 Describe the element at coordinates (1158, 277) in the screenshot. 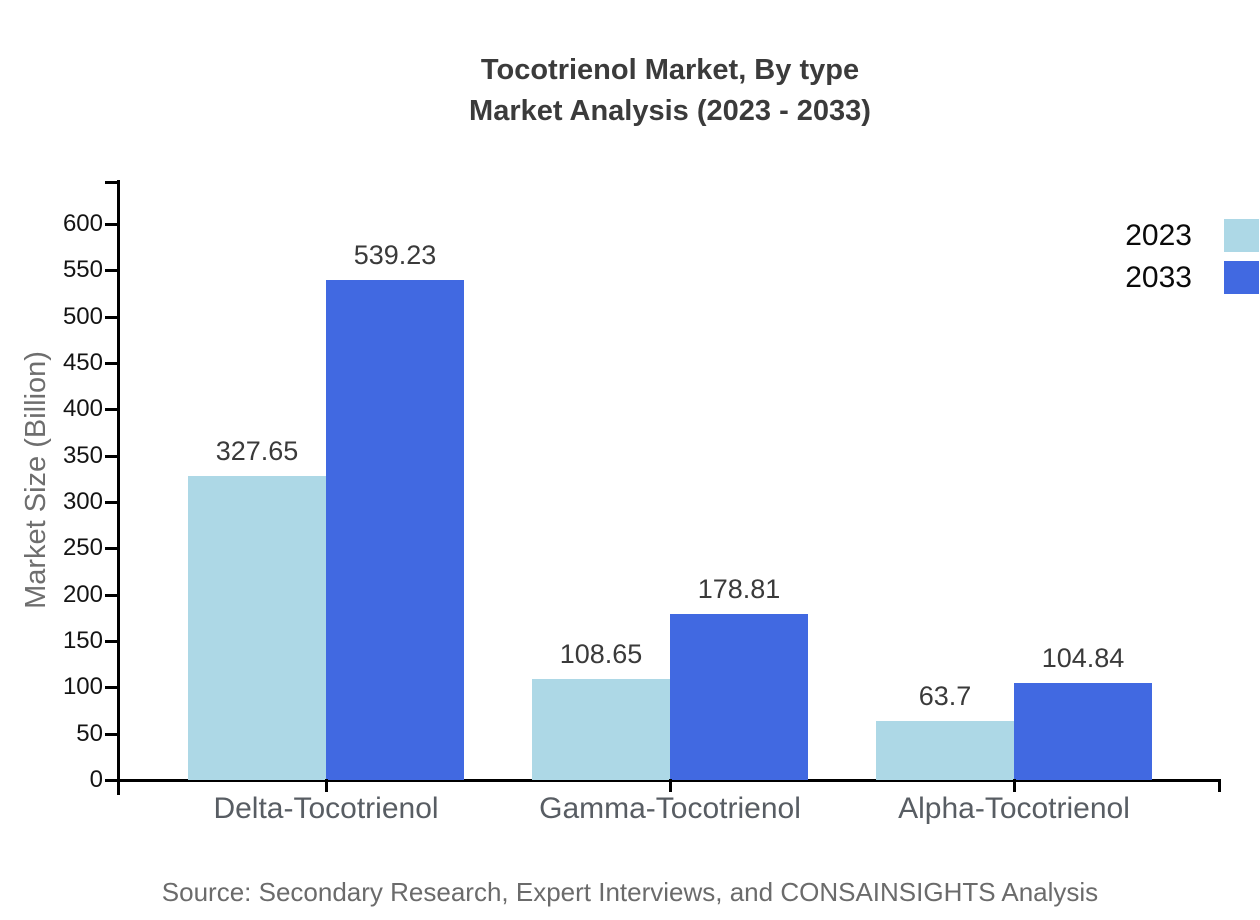

I see `legend-label-2033: 2033` at that location.